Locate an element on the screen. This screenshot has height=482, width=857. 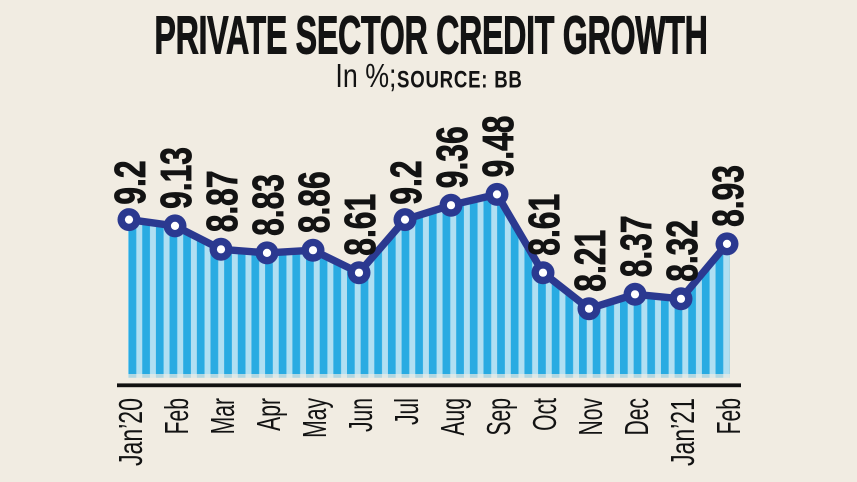
svg-text: 8.87 is located at coordinates (223, 201).